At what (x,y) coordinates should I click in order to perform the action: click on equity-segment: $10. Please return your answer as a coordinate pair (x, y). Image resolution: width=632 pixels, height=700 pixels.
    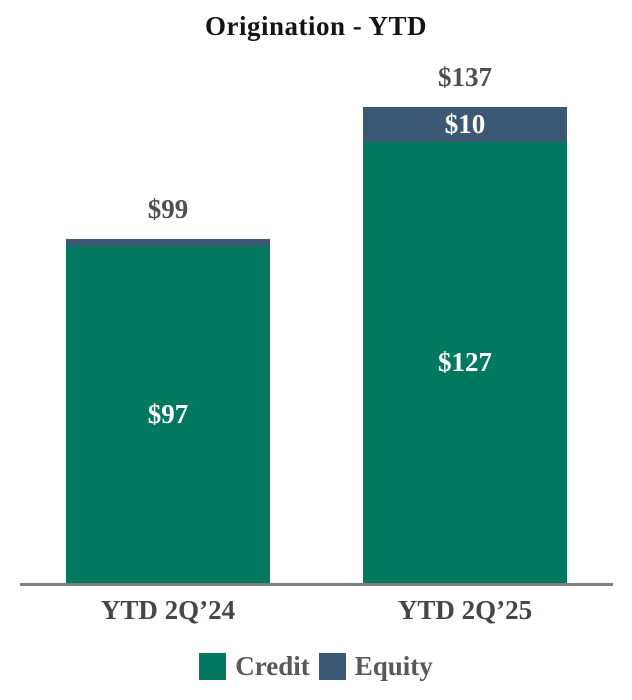
    Looking at the image, I should click on (465, 124).